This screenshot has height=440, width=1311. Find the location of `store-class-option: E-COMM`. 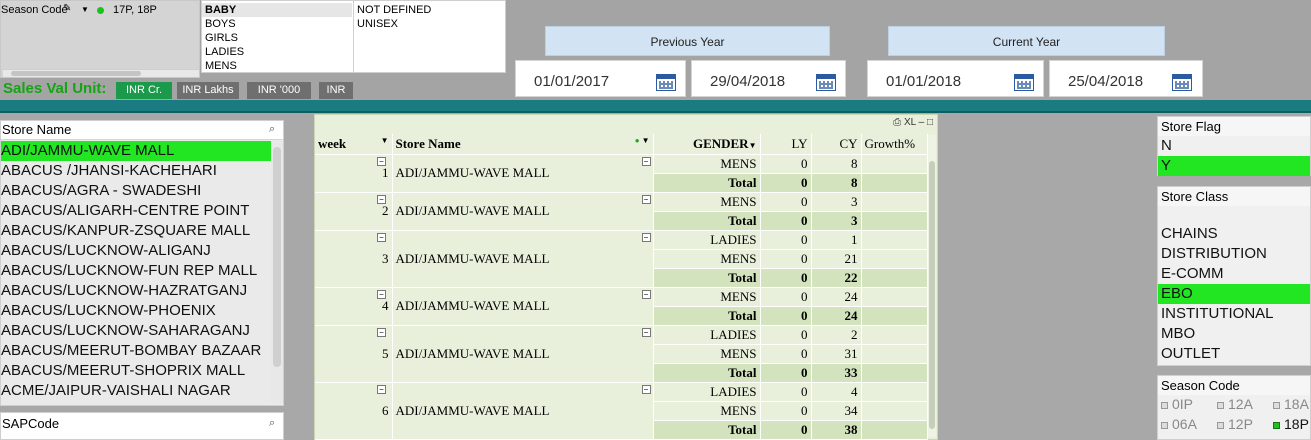

store-class-option: E-COMM is located at coordinates (1192, 273).